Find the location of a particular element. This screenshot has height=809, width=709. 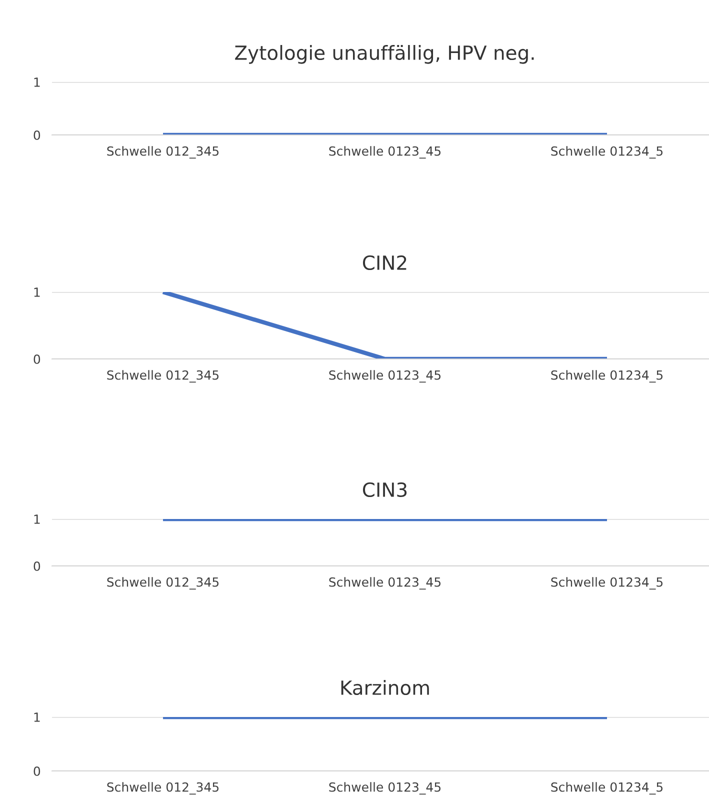

chart-title: CIN2 is located at coordinates (384, 262).